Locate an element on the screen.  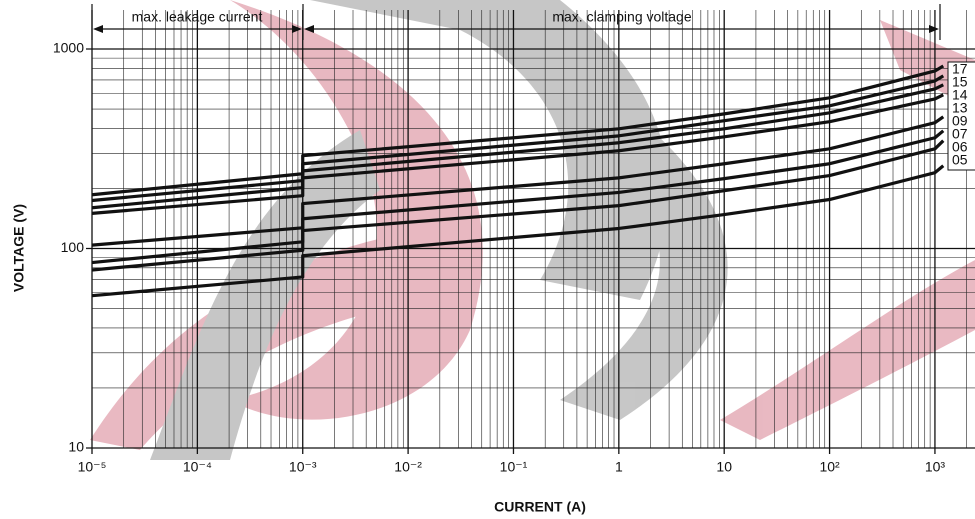
x-tick-label: 10 is located at coordinates (724, 467).